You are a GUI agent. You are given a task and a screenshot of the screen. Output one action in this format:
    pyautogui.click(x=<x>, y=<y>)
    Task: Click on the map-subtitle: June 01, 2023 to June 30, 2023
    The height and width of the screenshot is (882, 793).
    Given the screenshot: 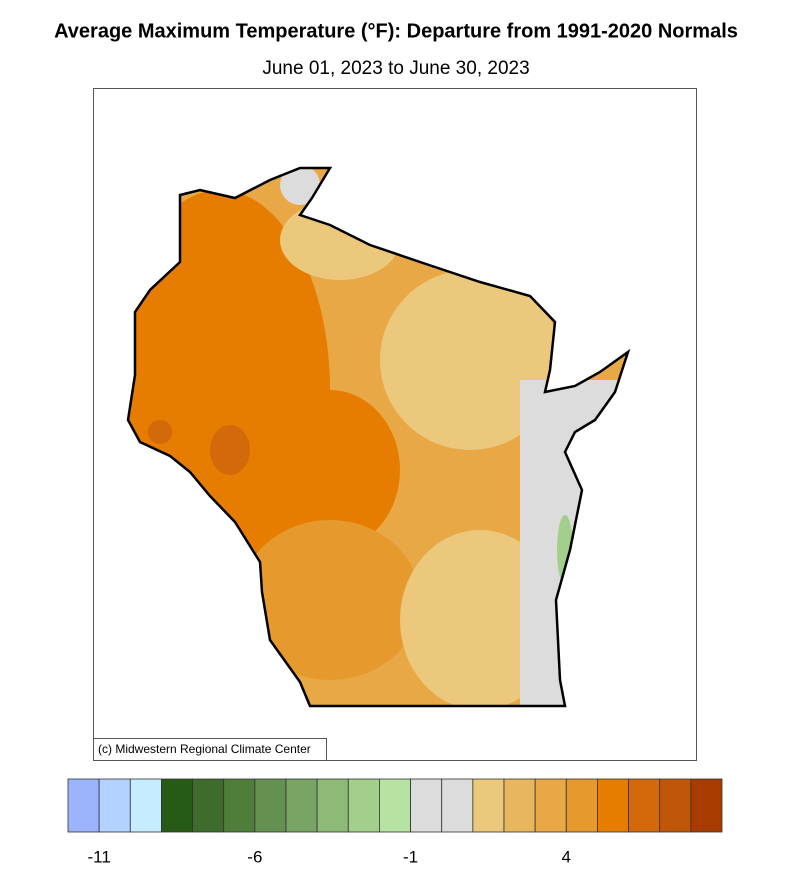 What is the action you would take?
    pyautogui.click(x=395, y=68)
    